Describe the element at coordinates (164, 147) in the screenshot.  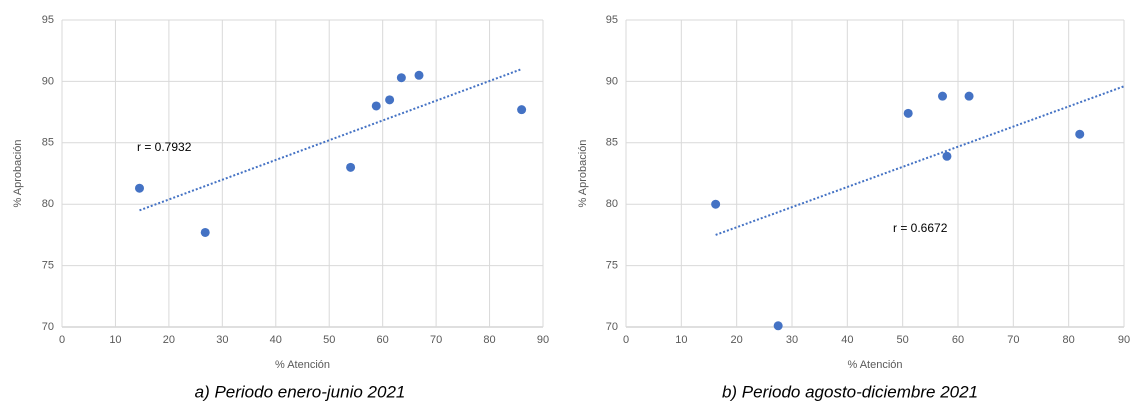
I see `annotation: r = 0.7932` at that location.